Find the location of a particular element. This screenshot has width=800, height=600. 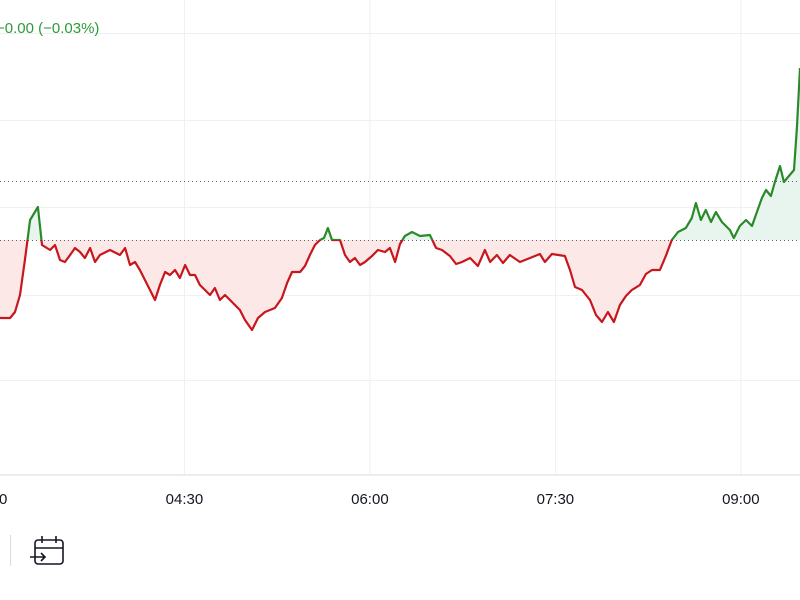

x-tick-label: 09:00 is located at coordinates (741, 499).